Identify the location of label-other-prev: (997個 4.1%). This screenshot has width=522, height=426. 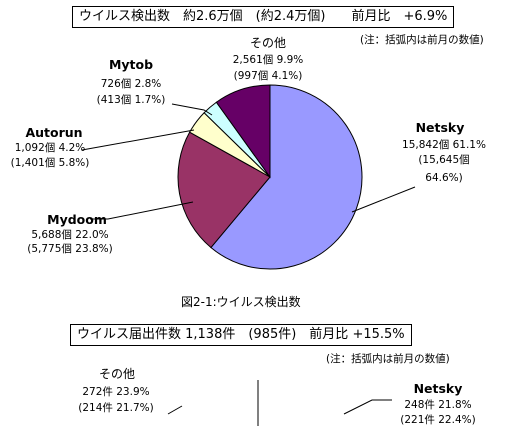
(268, 75).